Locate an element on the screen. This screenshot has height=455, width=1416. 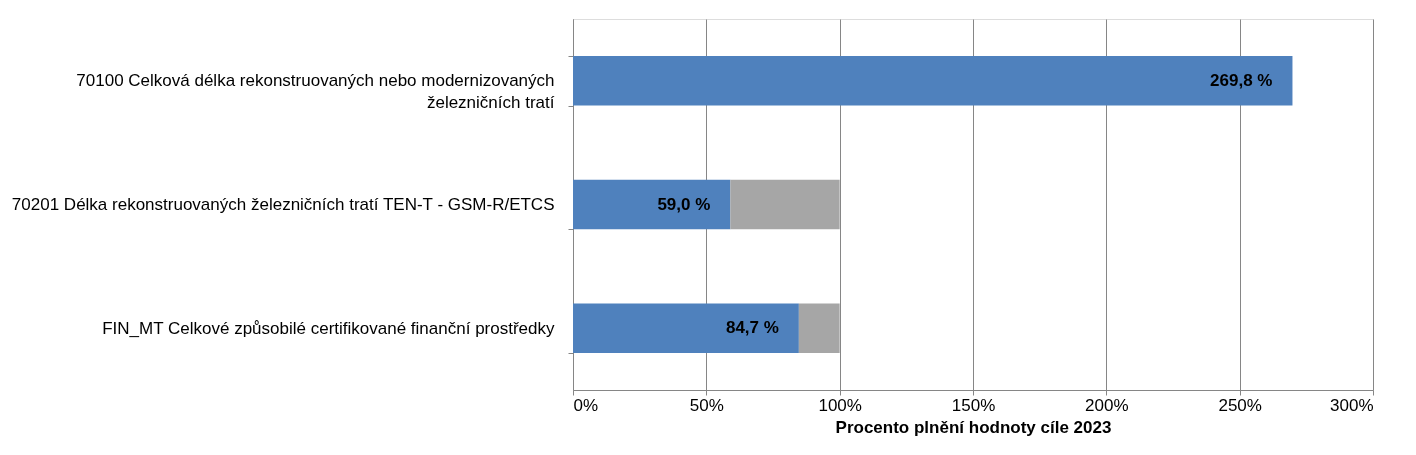
x-tick-label: 100% is located at coordinates (840, 405).